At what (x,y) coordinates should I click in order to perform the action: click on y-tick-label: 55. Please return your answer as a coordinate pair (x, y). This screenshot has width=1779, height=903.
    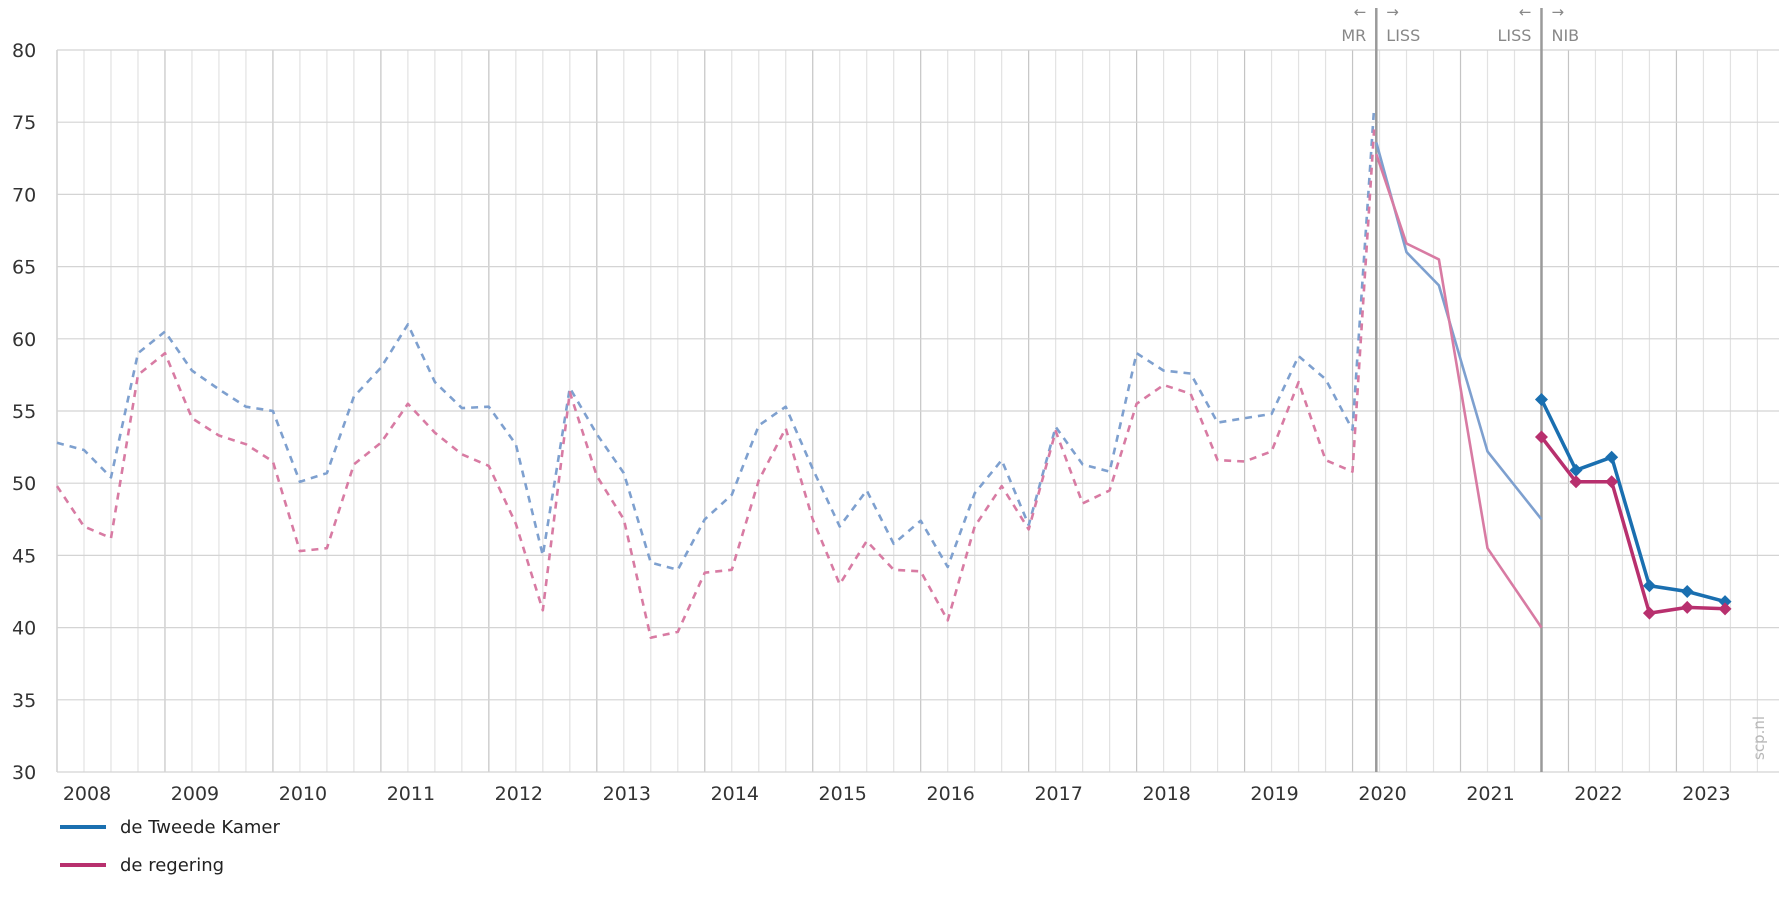
    Looking at the image, I should click on (24, 412).